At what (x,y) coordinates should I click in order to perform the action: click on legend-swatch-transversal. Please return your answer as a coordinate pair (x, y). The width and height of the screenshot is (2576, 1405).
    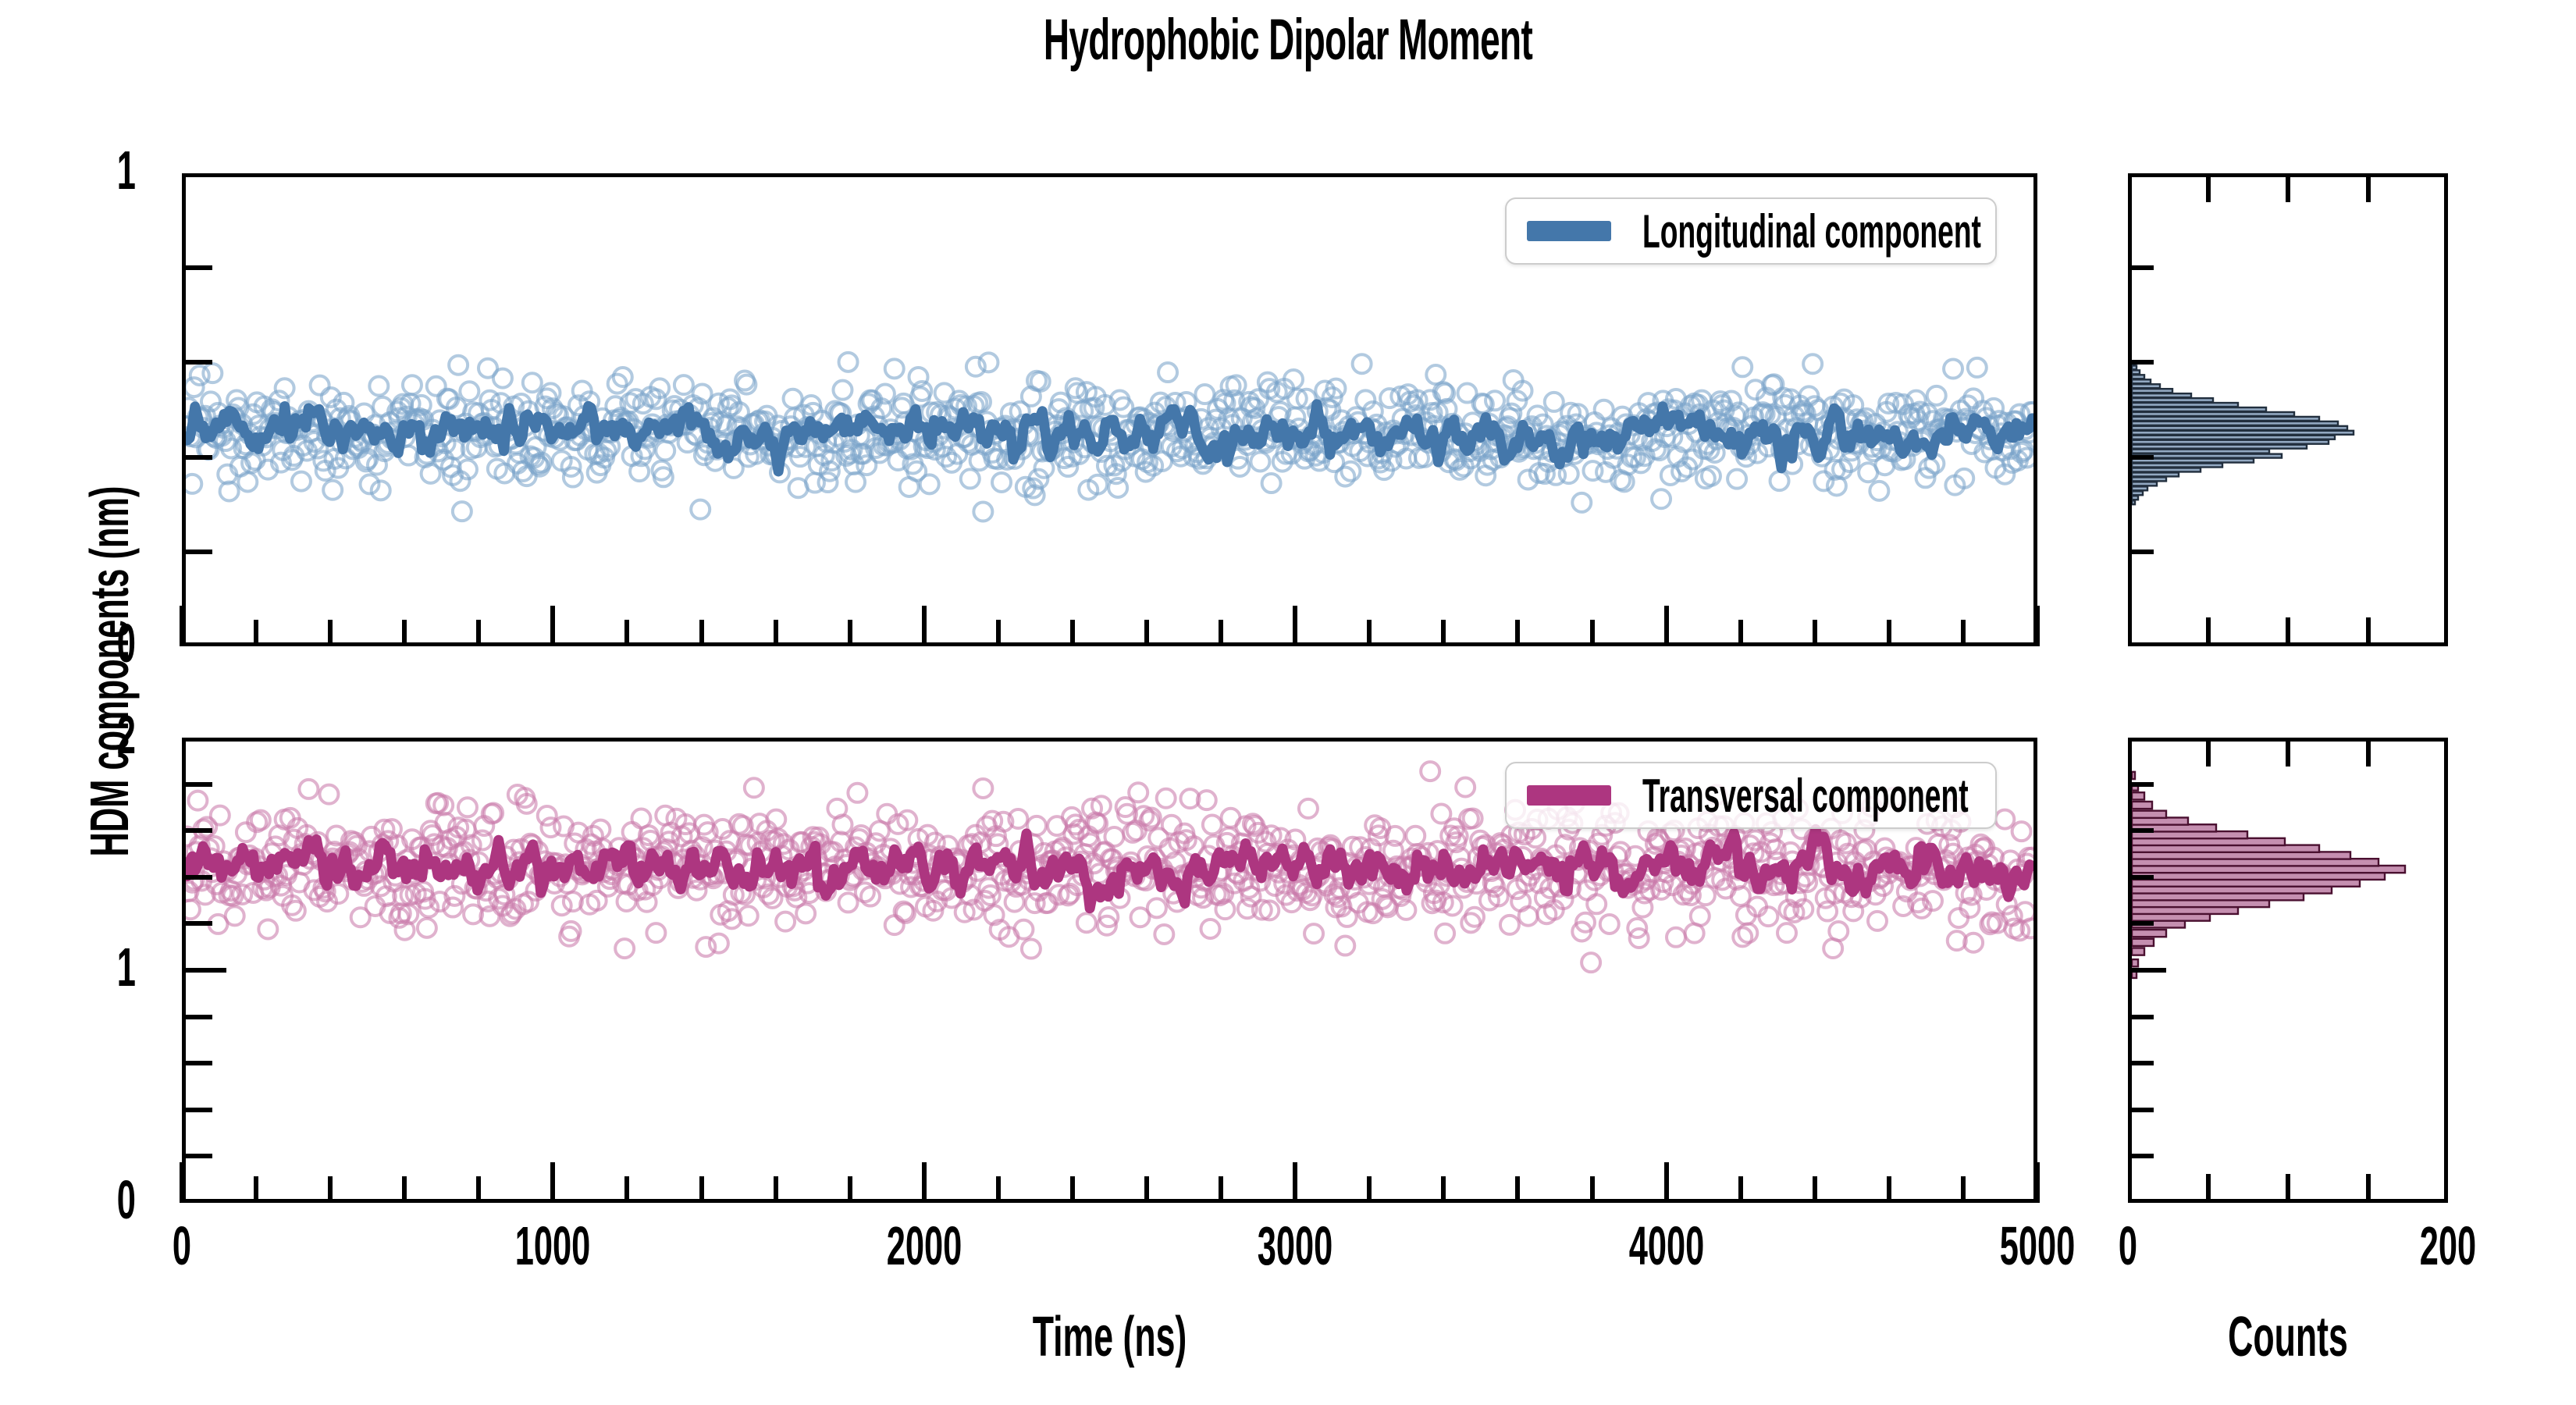
    Looking at the image, I should click on (1569, 795).